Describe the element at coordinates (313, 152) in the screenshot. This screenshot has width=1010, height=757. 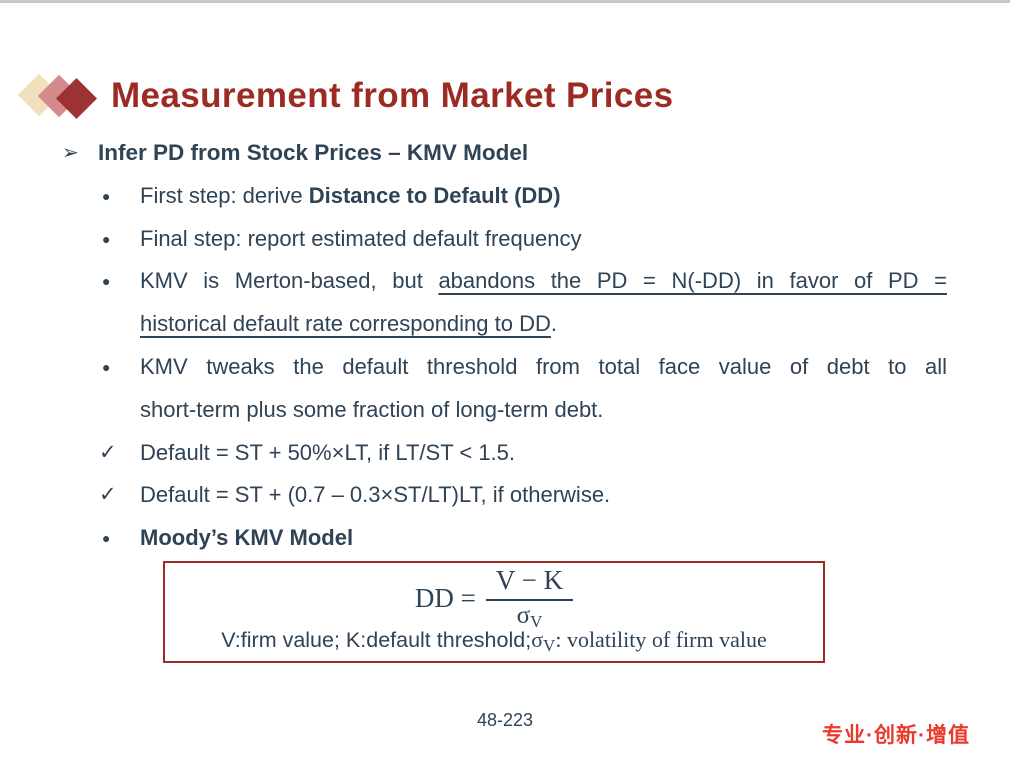
I see `text-segment: Infer PD from Stock Prices – KMV Model` at that location.